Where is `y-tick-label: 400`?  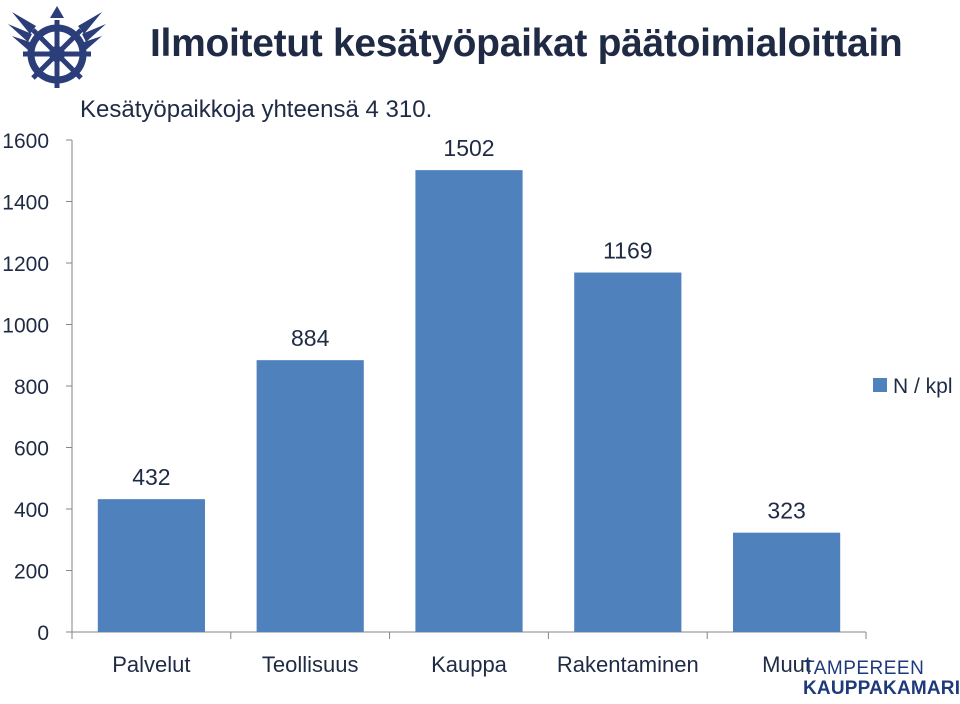
y-tick-label: 400 is located at coordinates (31, 510).